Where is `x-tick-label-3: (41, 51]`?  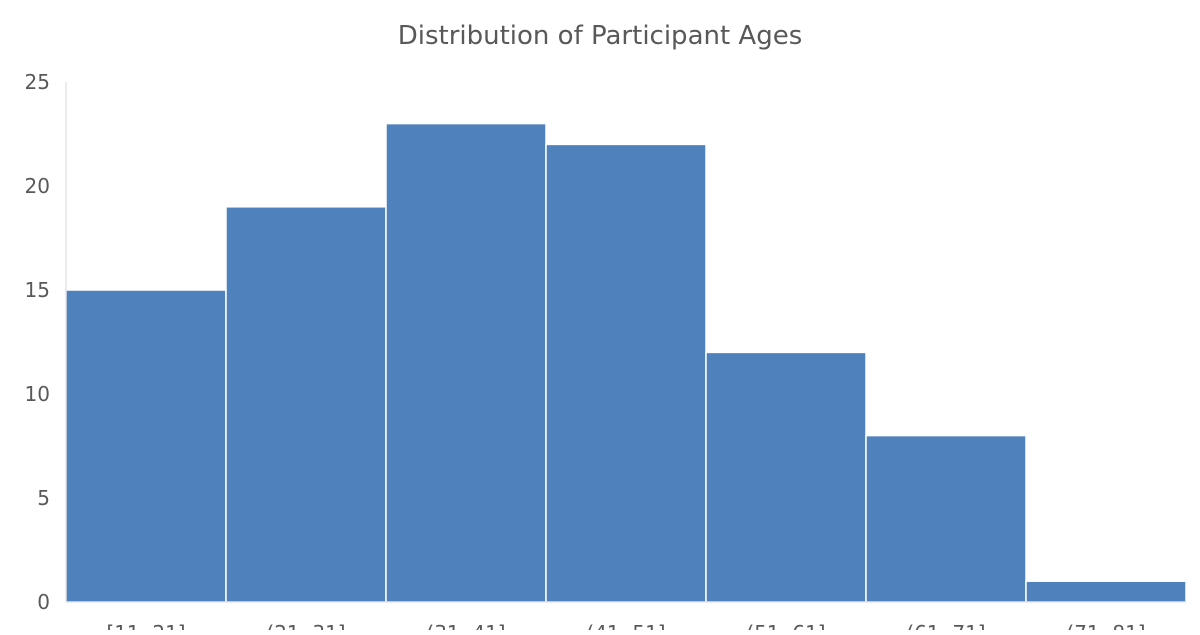
x-tick-label-3: (41, 51] is located at coordinates (625, 625).